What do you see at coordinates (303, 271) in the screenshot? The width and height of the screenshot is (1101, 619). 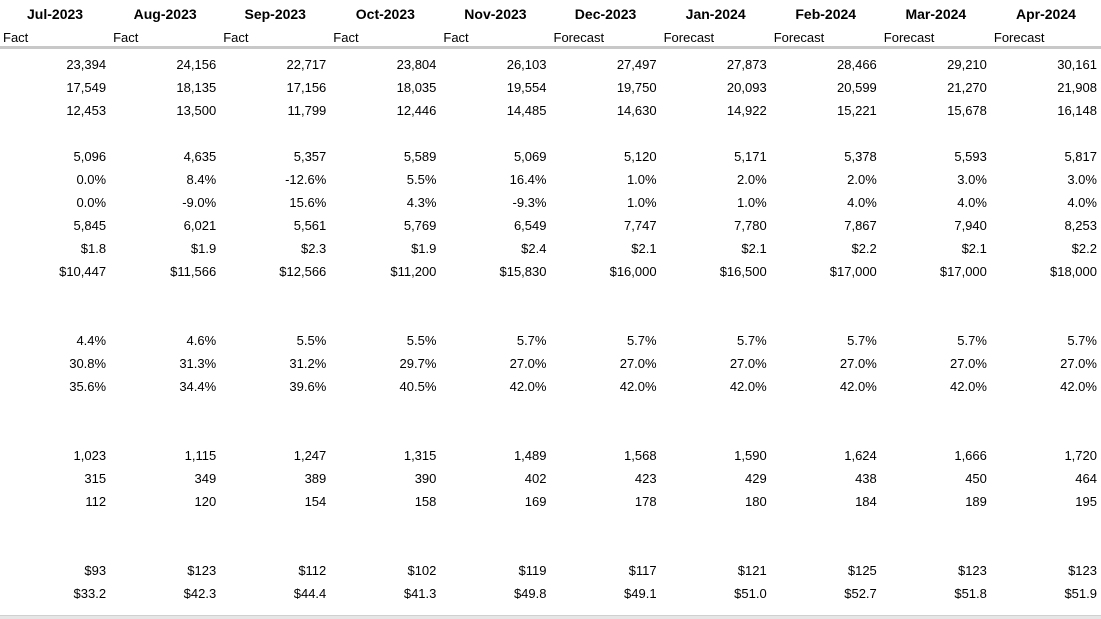 I see `cell-value: $12,566` at bounding box center [303, 271].